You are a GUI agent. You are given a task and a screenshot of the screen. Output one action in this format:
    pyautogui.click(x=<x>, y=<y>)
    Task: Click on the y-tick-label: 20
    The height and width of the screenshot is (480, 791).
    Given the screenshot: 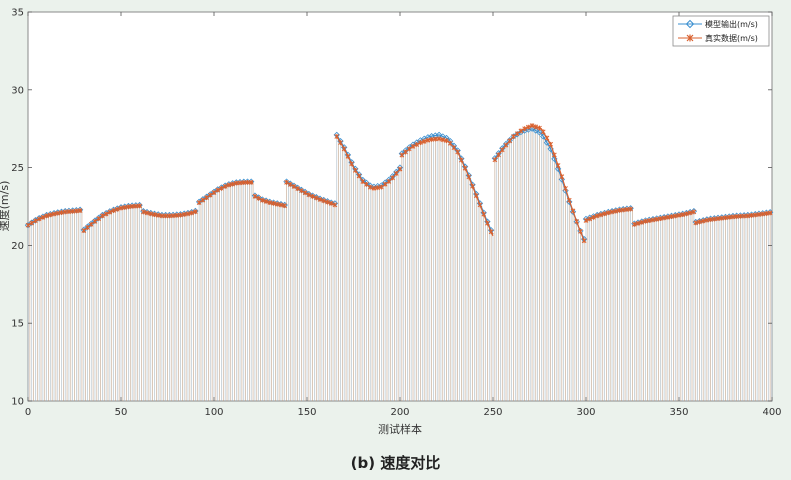 What is the action you would take?
    pyautogui.click(x=17, y=246)
    